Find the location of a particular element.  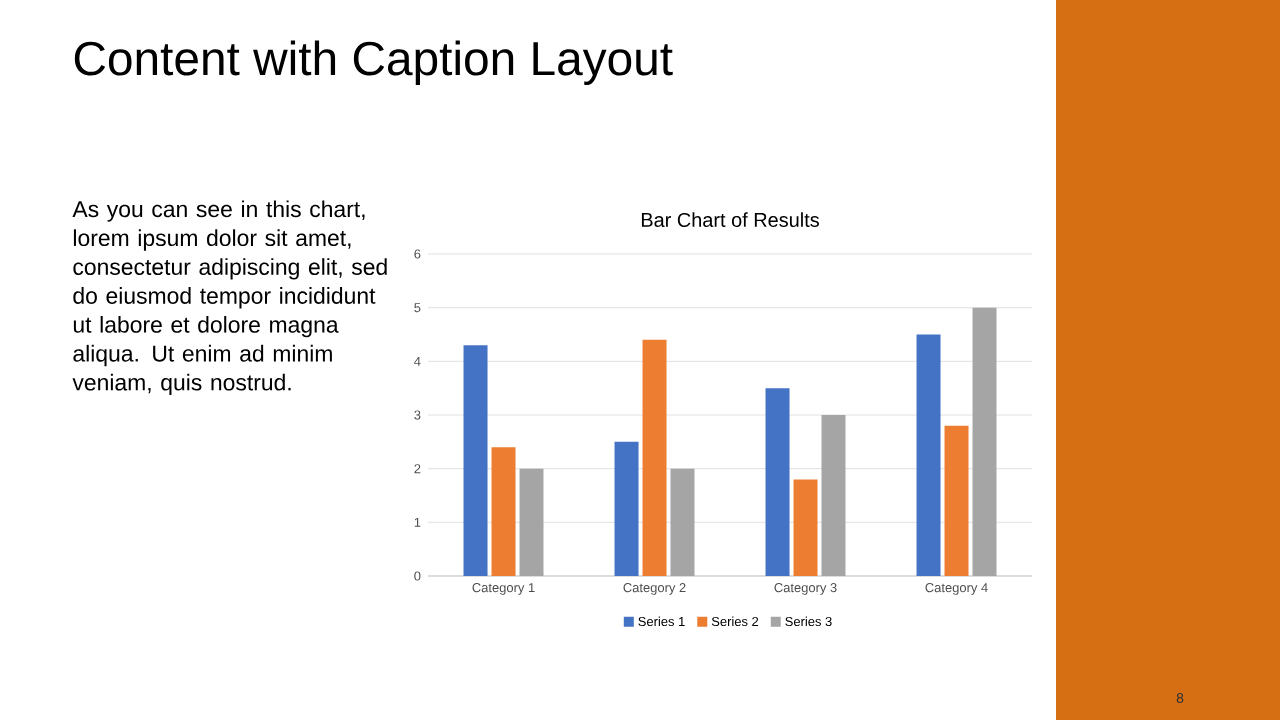

text: Content with Caption Layout is located at coordinates (373, 62).